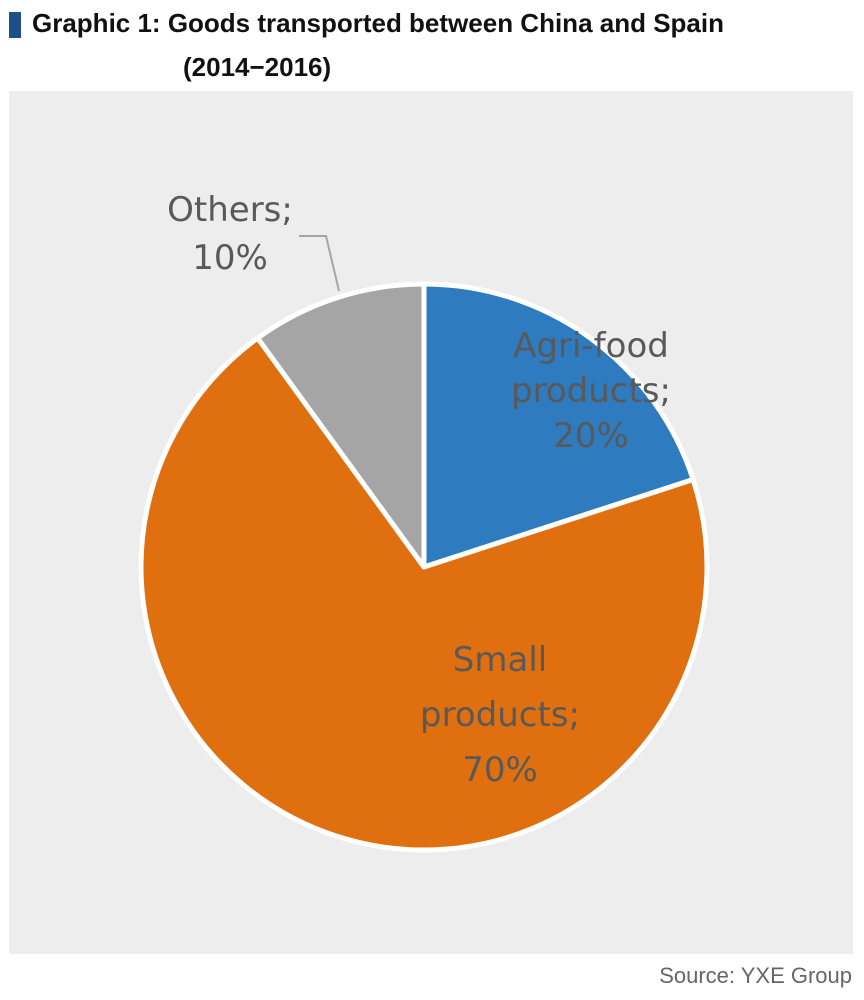 Image resolution: width=864 pixels, height=1000 pixels. Describe the element at coordinates (230, 234) in the screenshot. I see `label-others: Others; 10%` at that location.